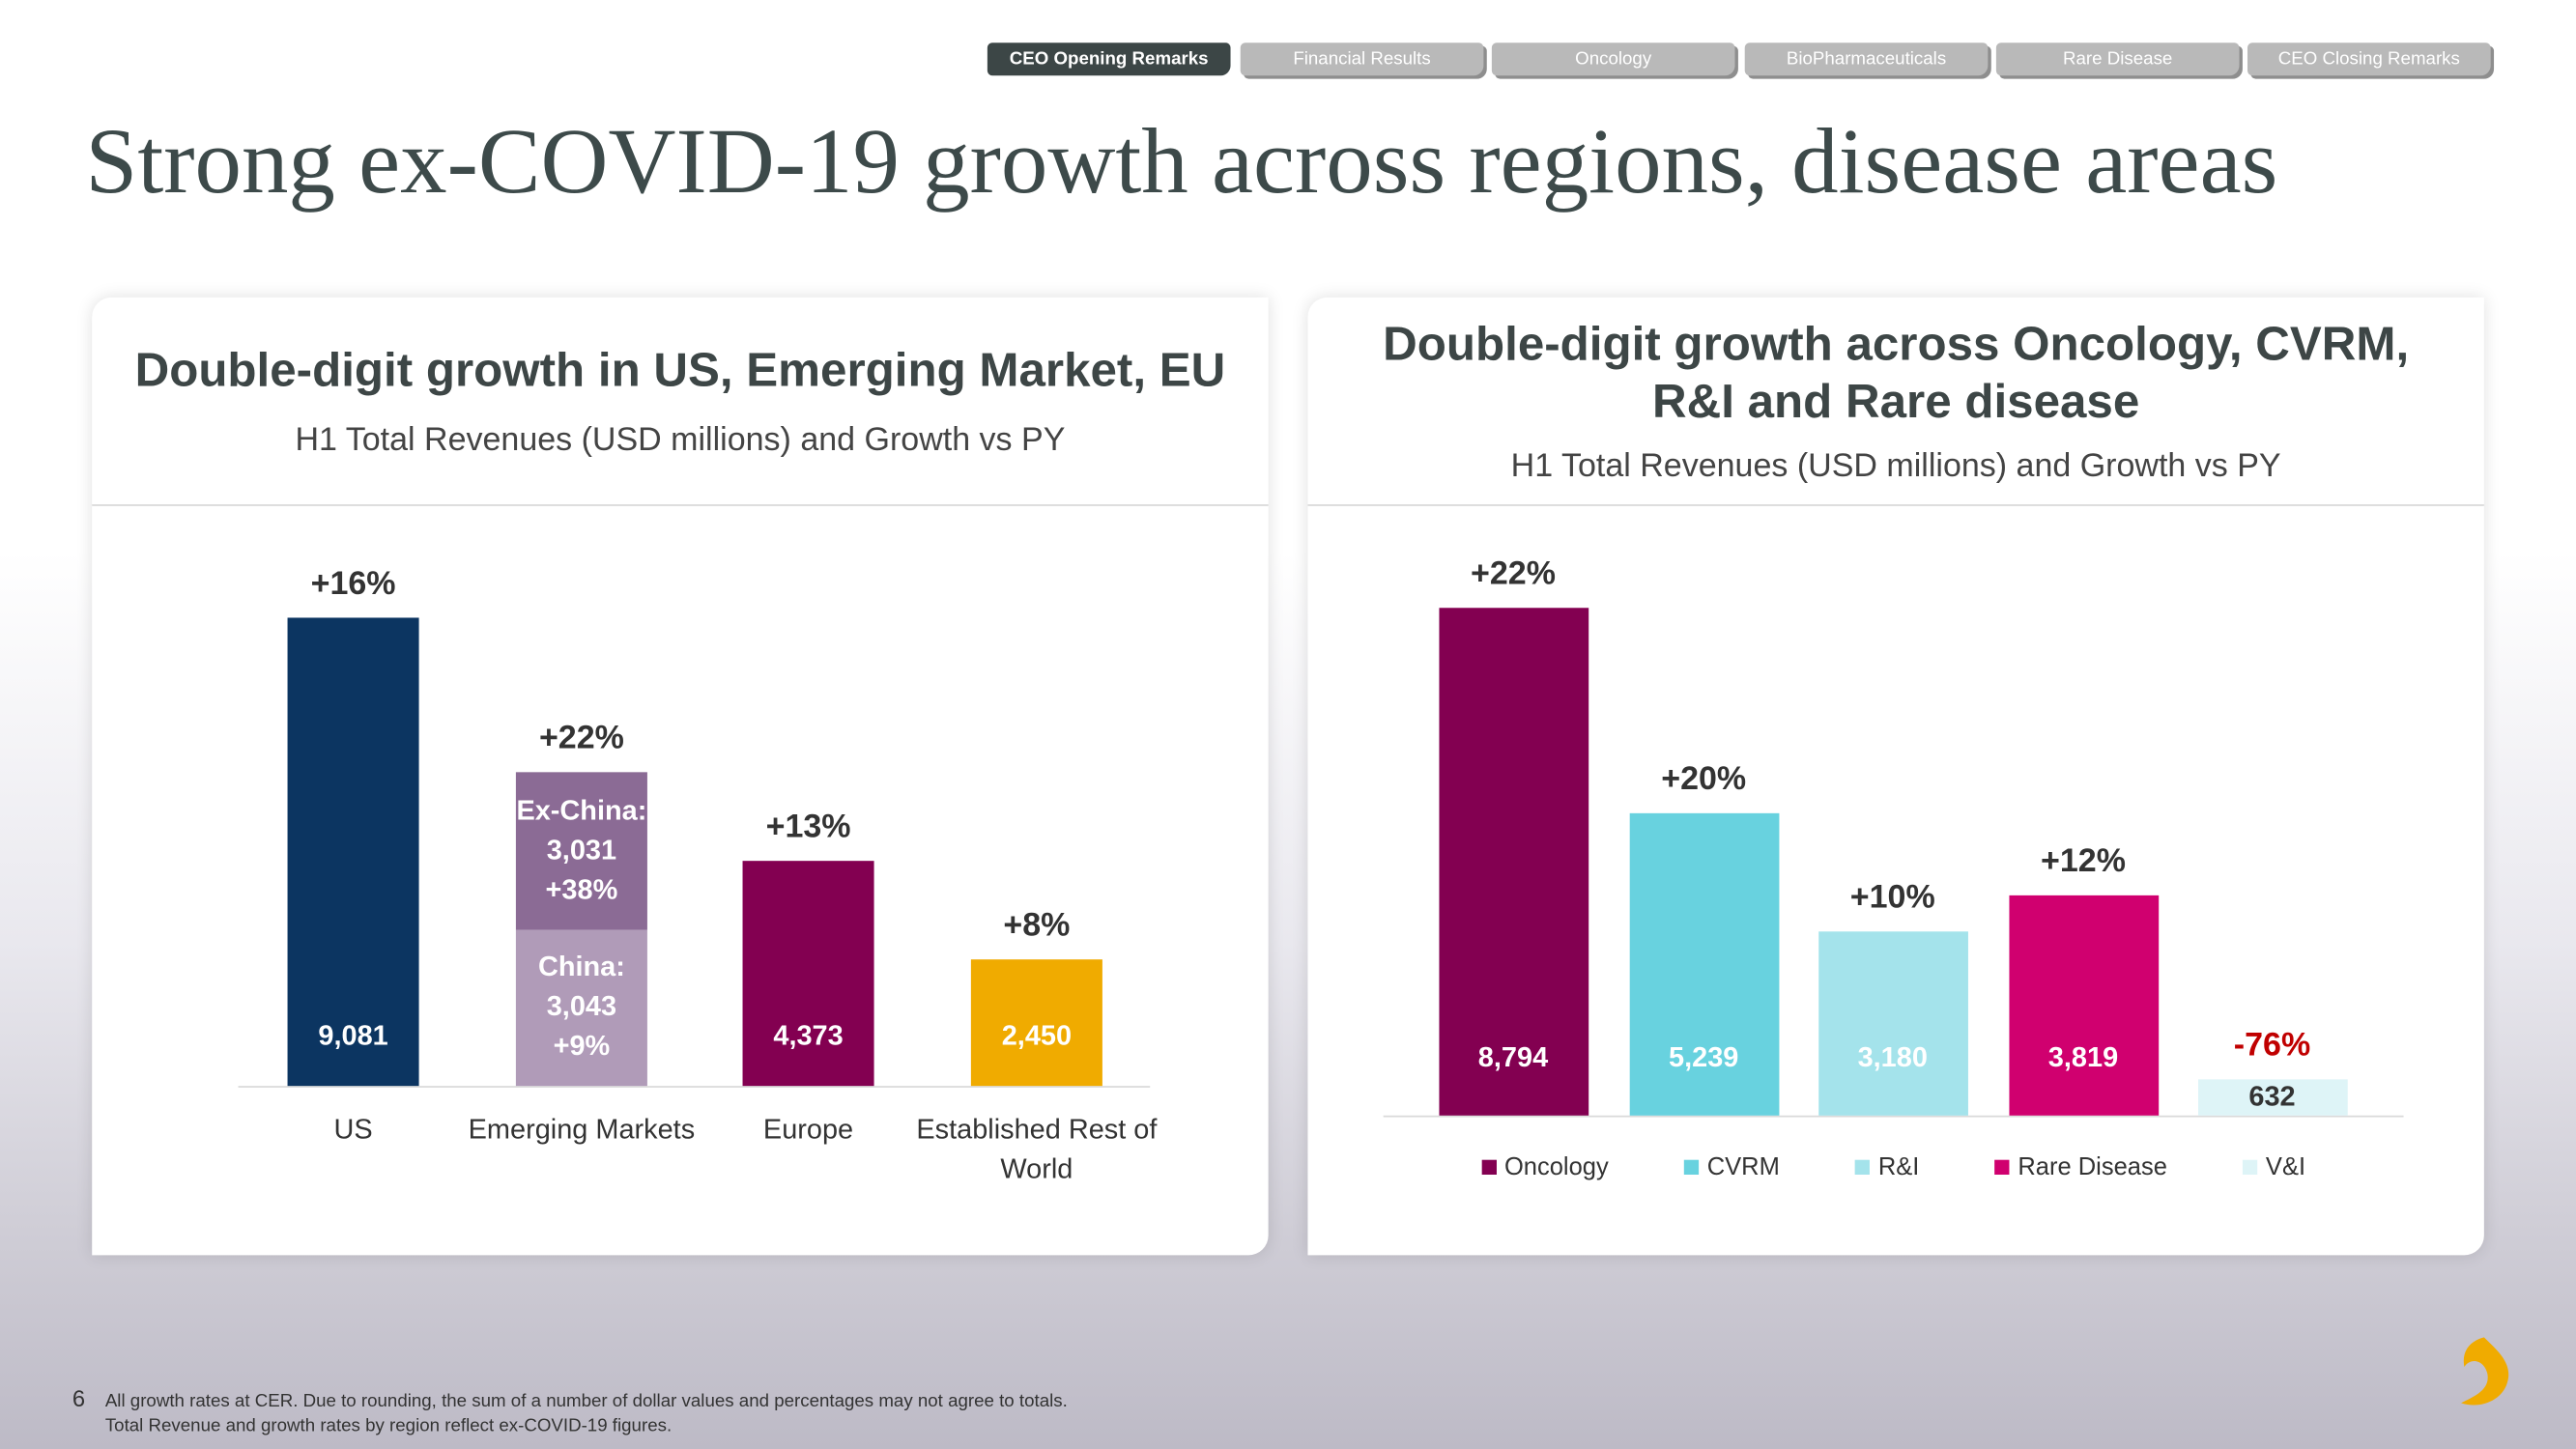  Describe the element at coordinates (2083, 1057) in the screenshot. I see `value-label: 3,819` at that location.